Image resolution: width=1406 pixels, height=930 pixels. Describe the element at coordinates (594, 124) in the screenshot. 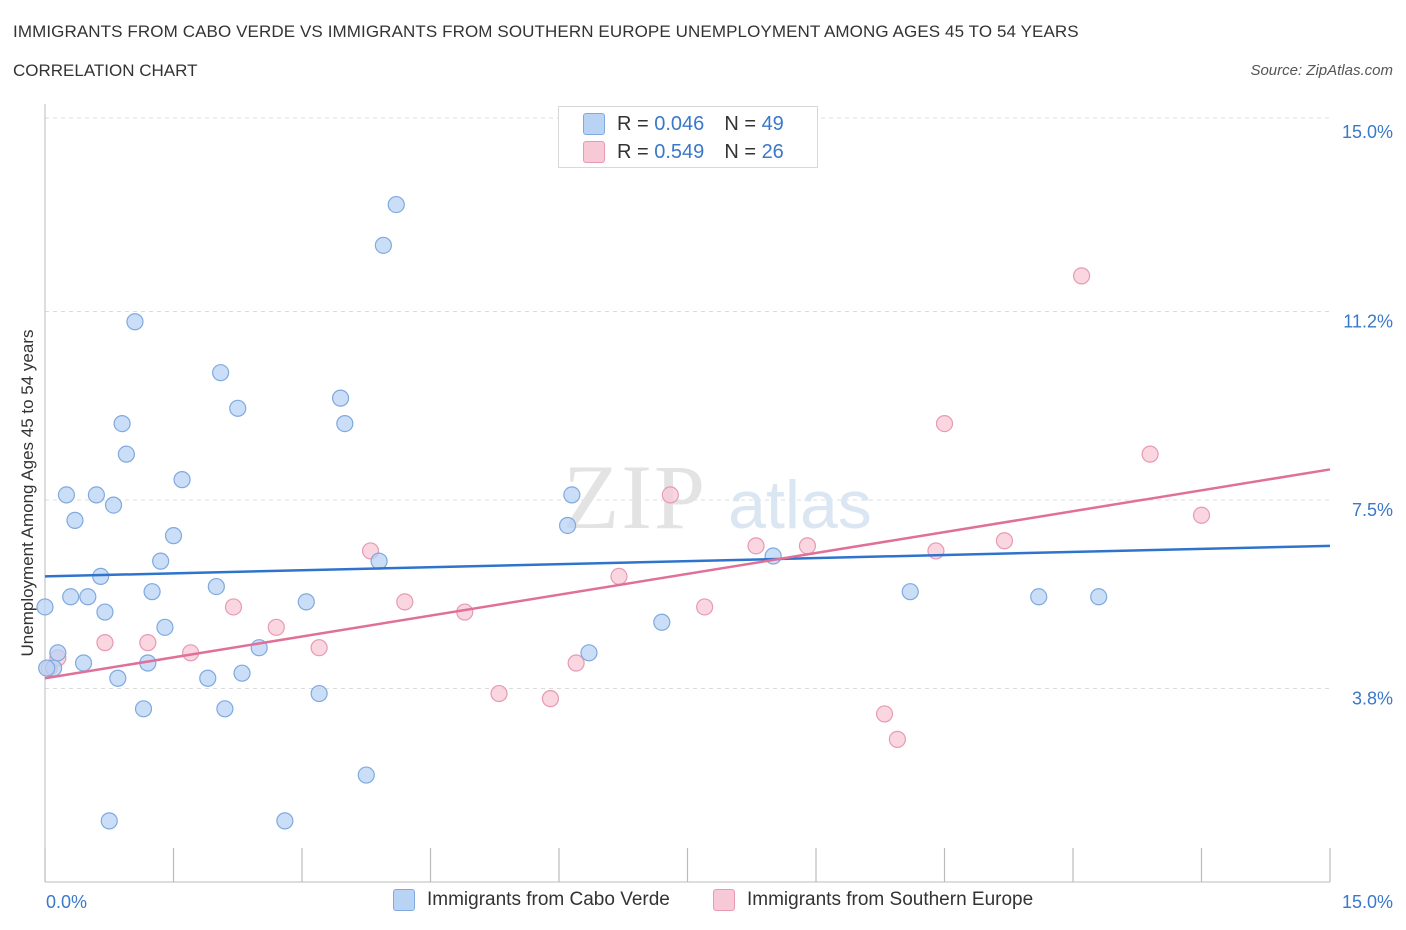

I see `legend-swatch-blue` at that location.